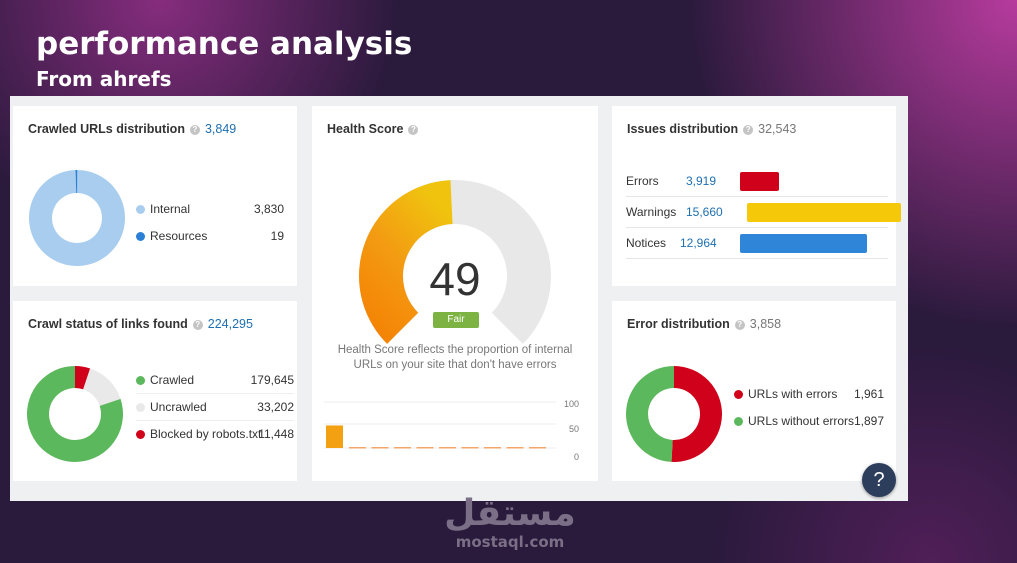 This screenshot has width=1017, height=563. Describe the element at coordinates (215, 407) in the screenshot. I see `legend-uncrawled: Uncrawled 33,202` at that location.